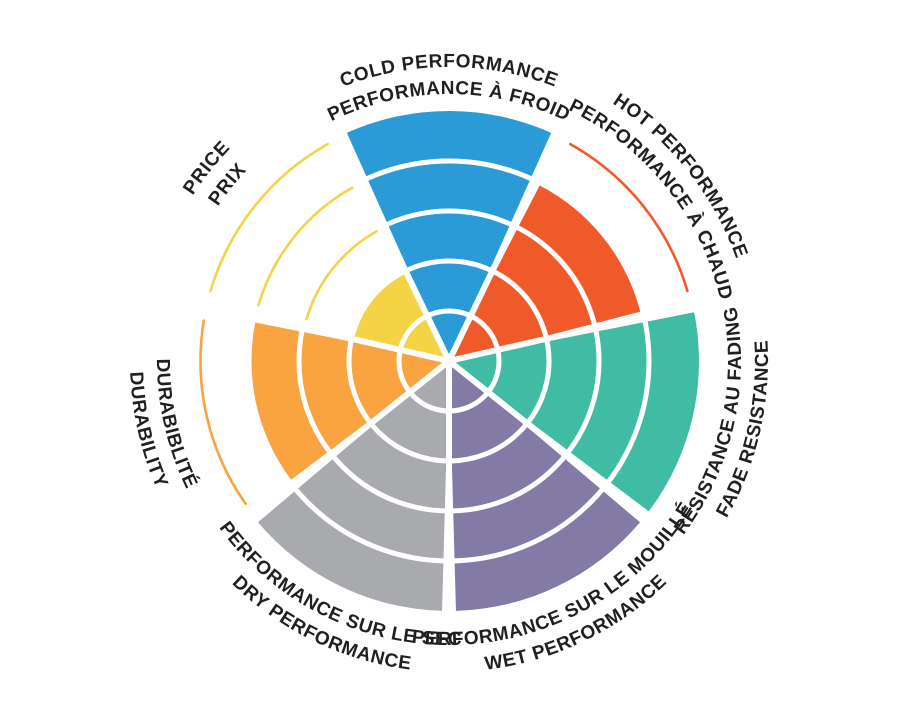 This screenshot has height=720, width=900. I want to click on wedge-cold-performance, so click(449, 236).